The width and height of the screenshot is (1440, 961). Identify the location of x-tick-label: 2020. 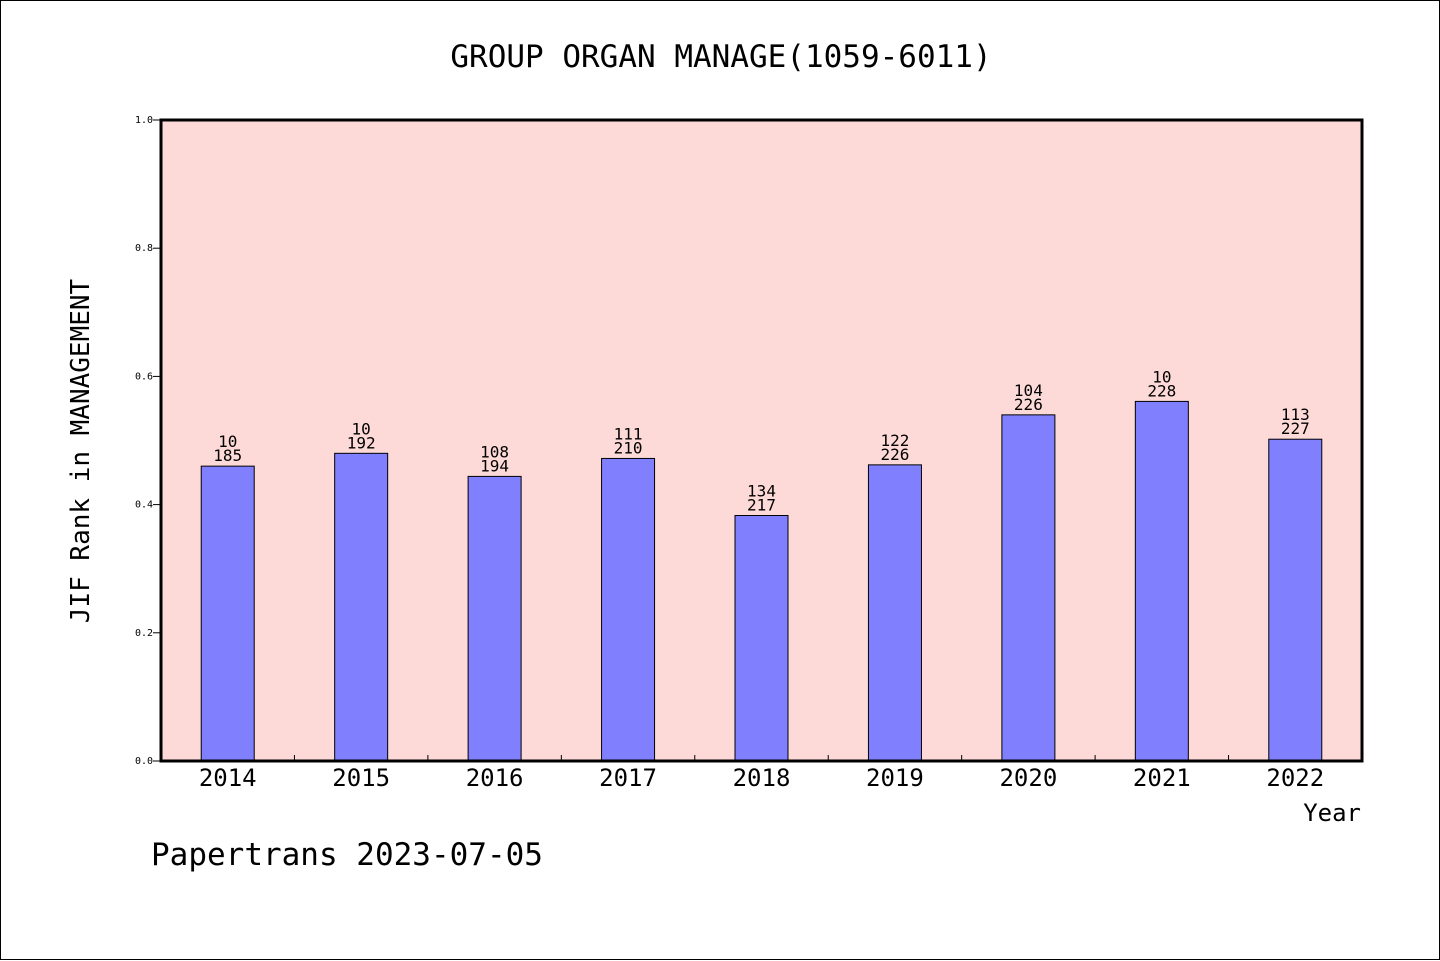
(1028, 778).